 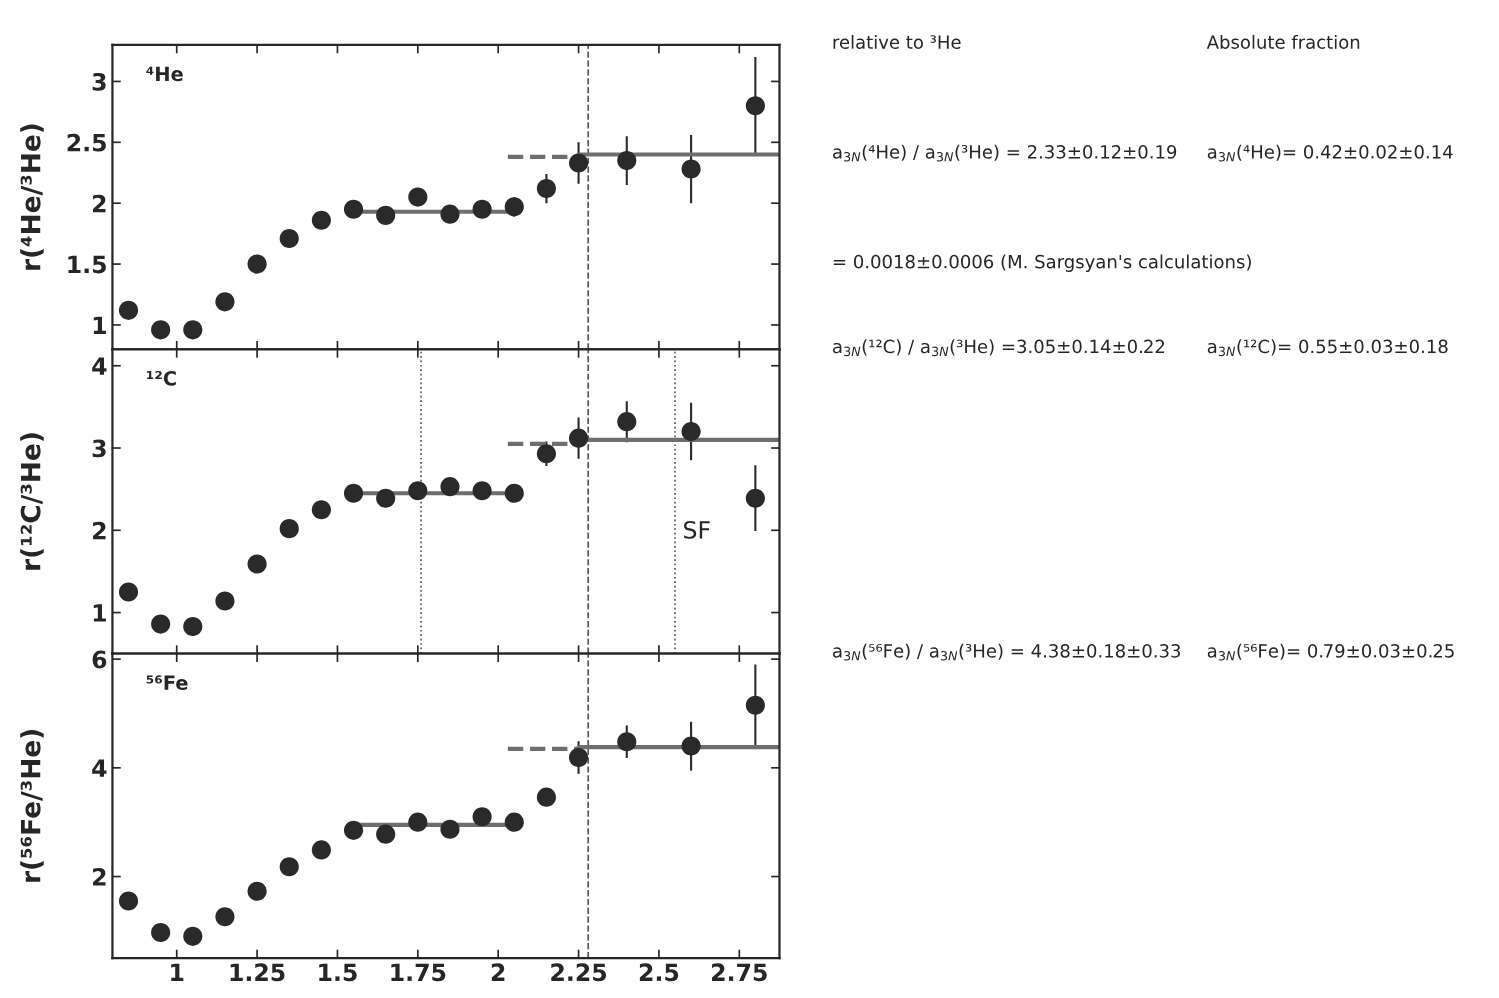 What do you see at coordinates (659, 972) in the screenshot?
I see `x-tick-label: 2.5` at bounding box center [659, 972].